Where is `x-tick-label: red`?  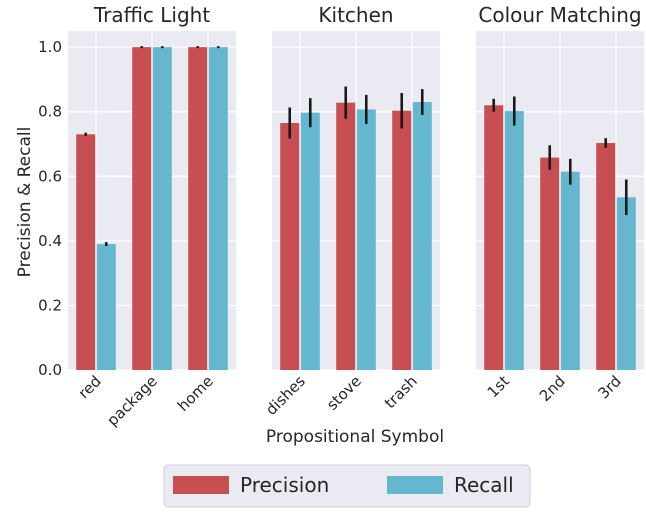 x-tick-label: red is located at coordinates (90, 387).